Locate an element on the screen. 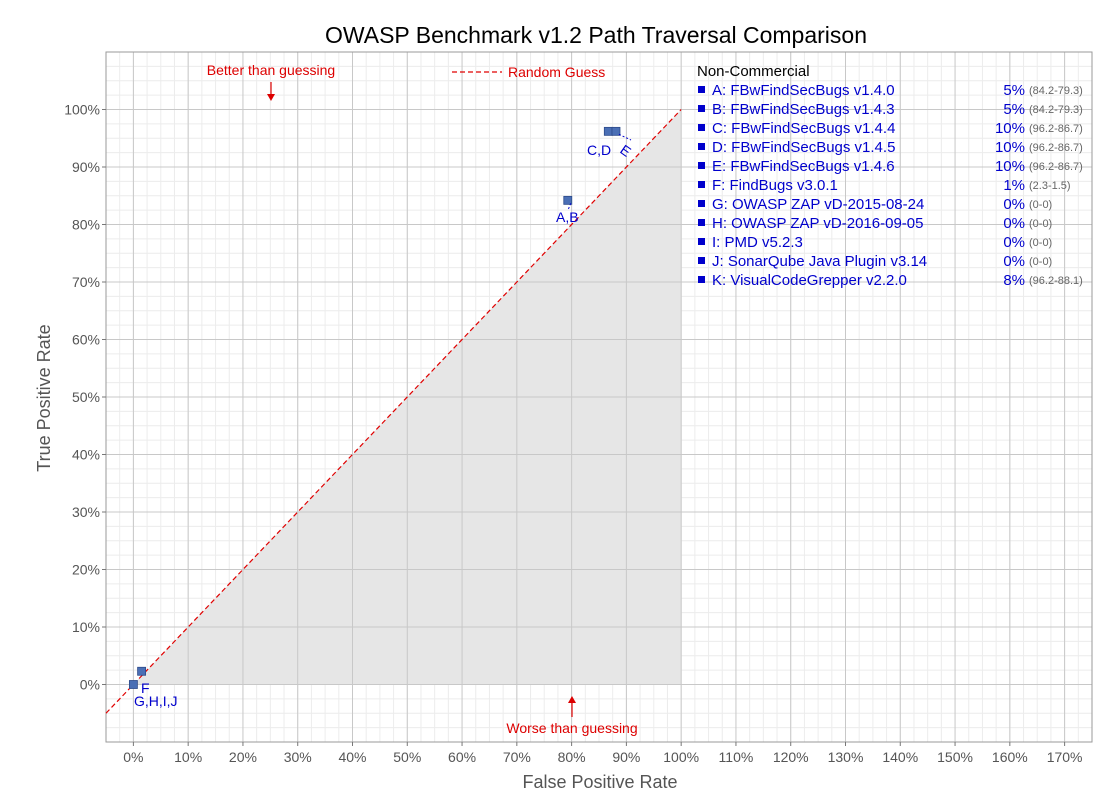 This screenshot has width=1120, height=805. y-tick-label: 20% is located at coordinates (86, 570).